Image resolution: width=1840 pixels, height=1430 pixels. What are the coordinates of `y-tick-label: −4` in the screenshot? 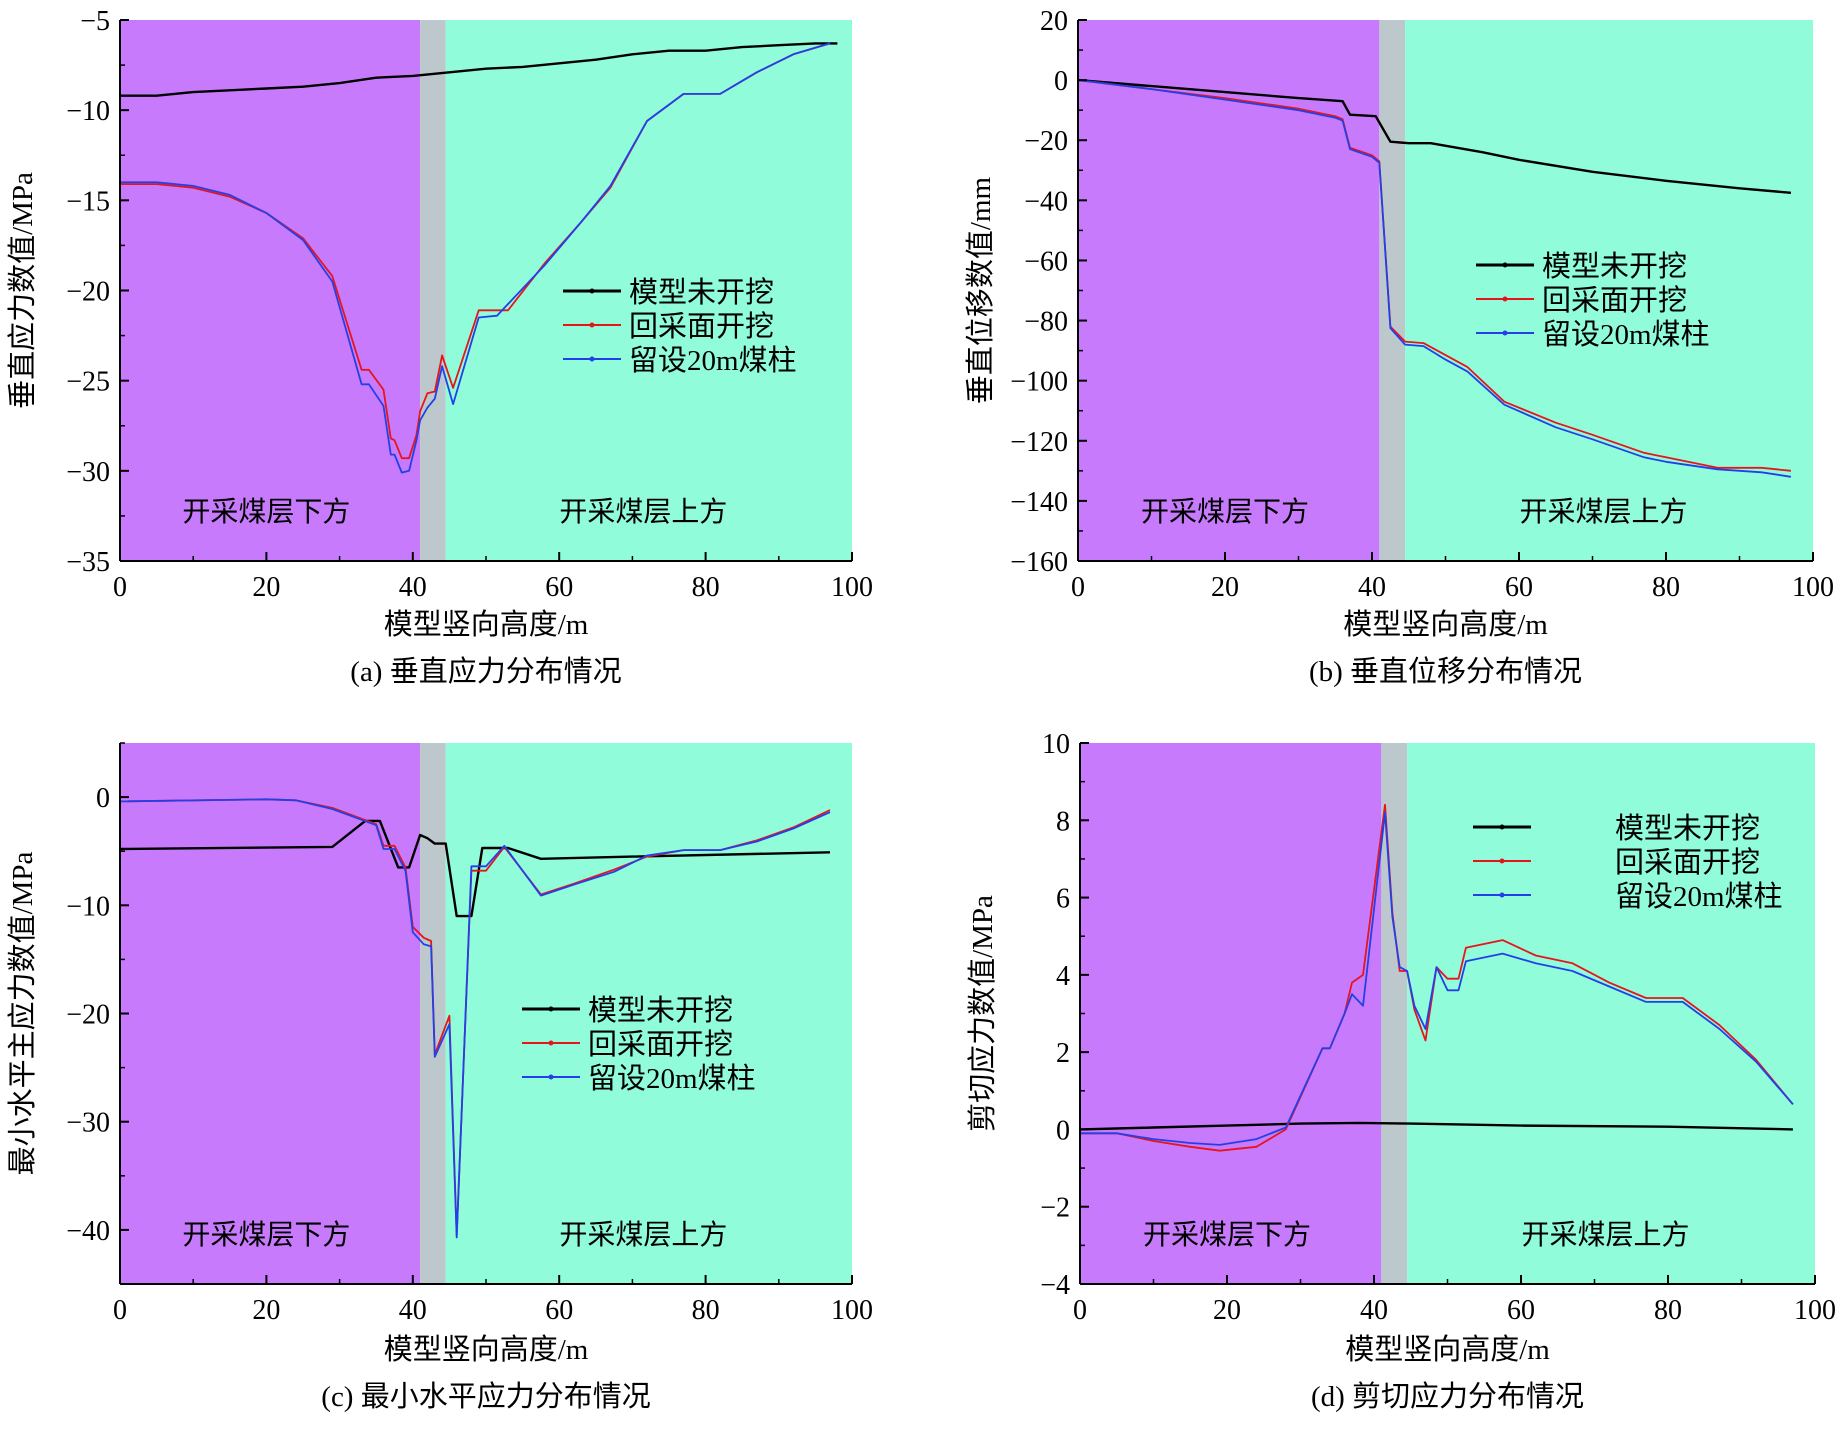 It's located at (1055, 1285).